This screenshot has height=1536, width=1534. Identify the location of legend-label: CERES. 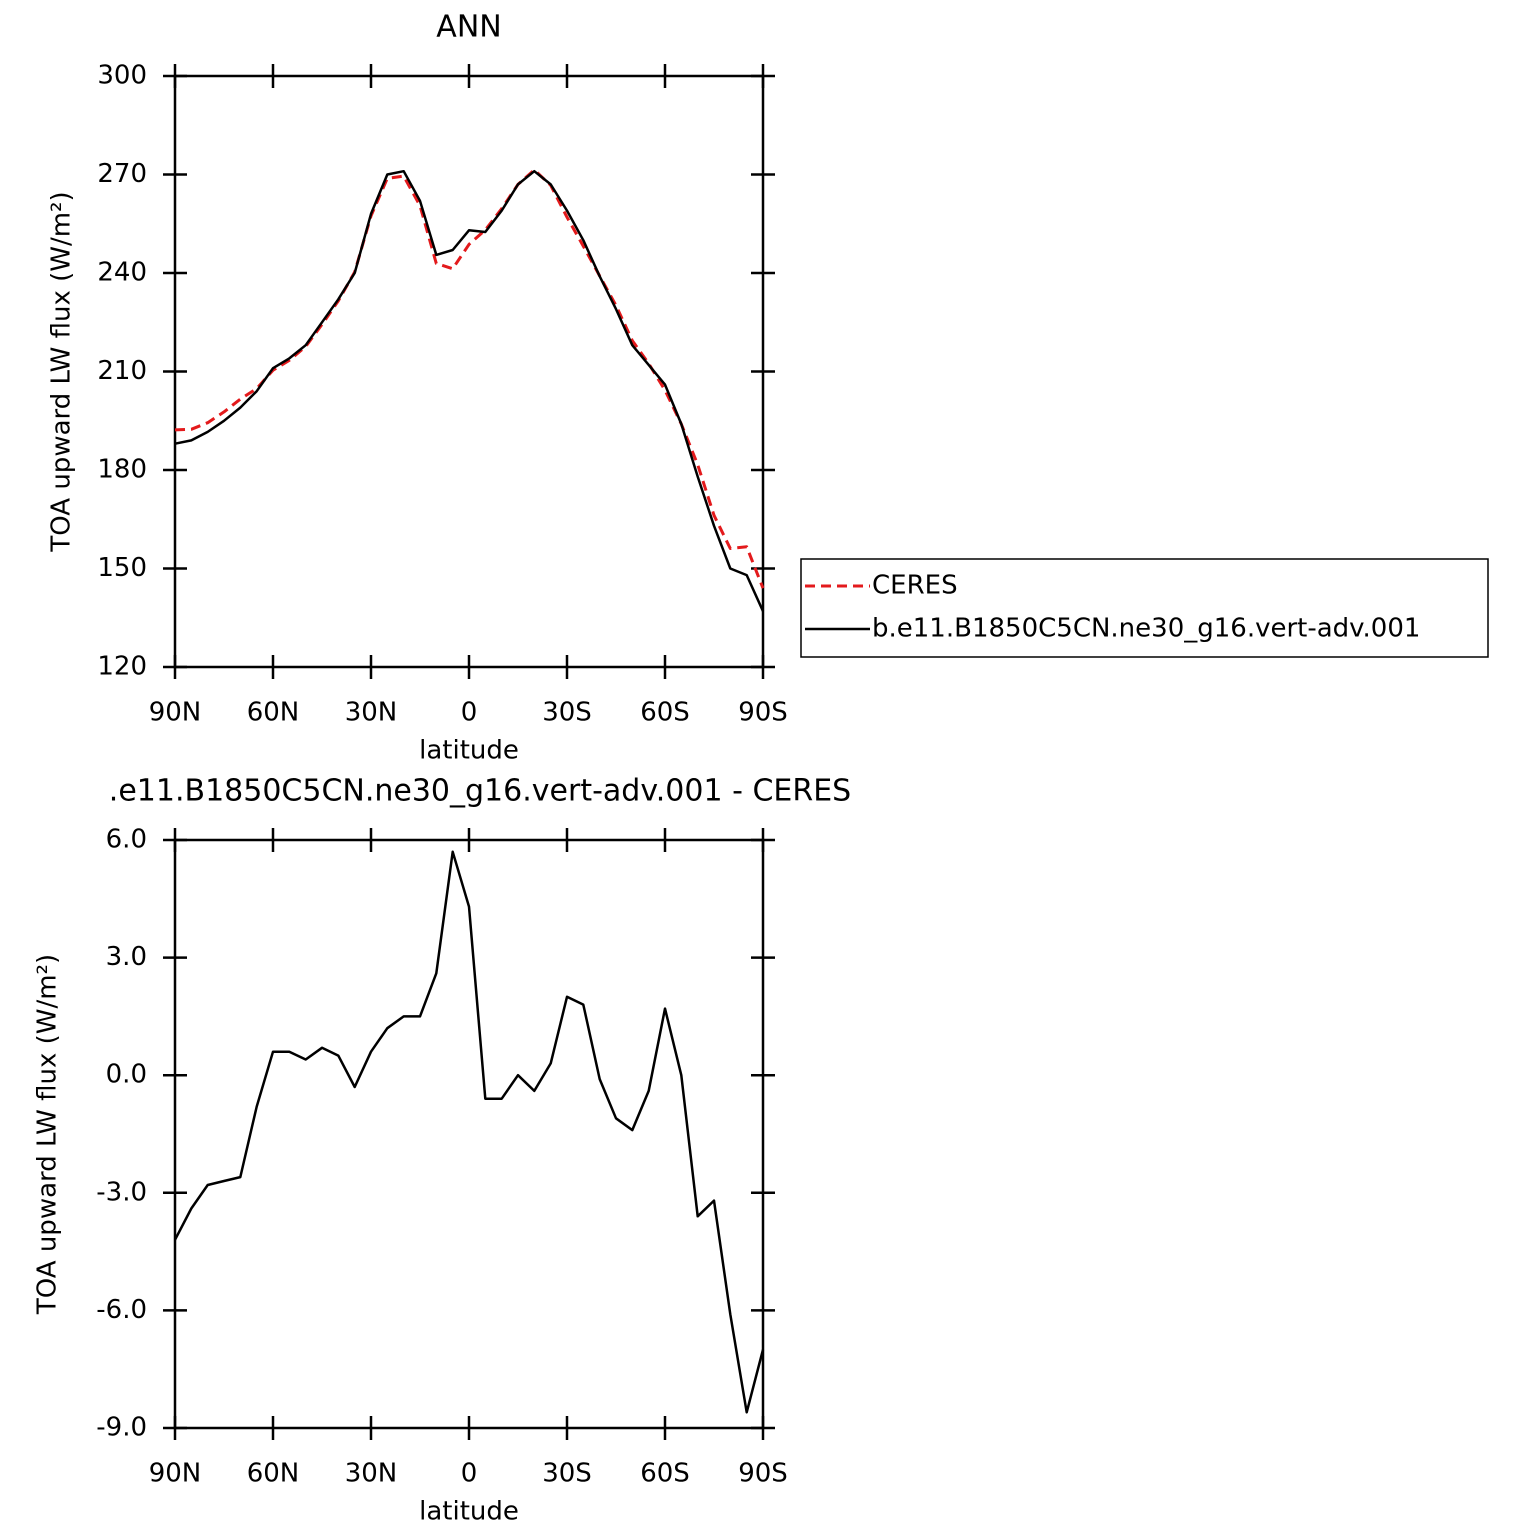
(915, 586).